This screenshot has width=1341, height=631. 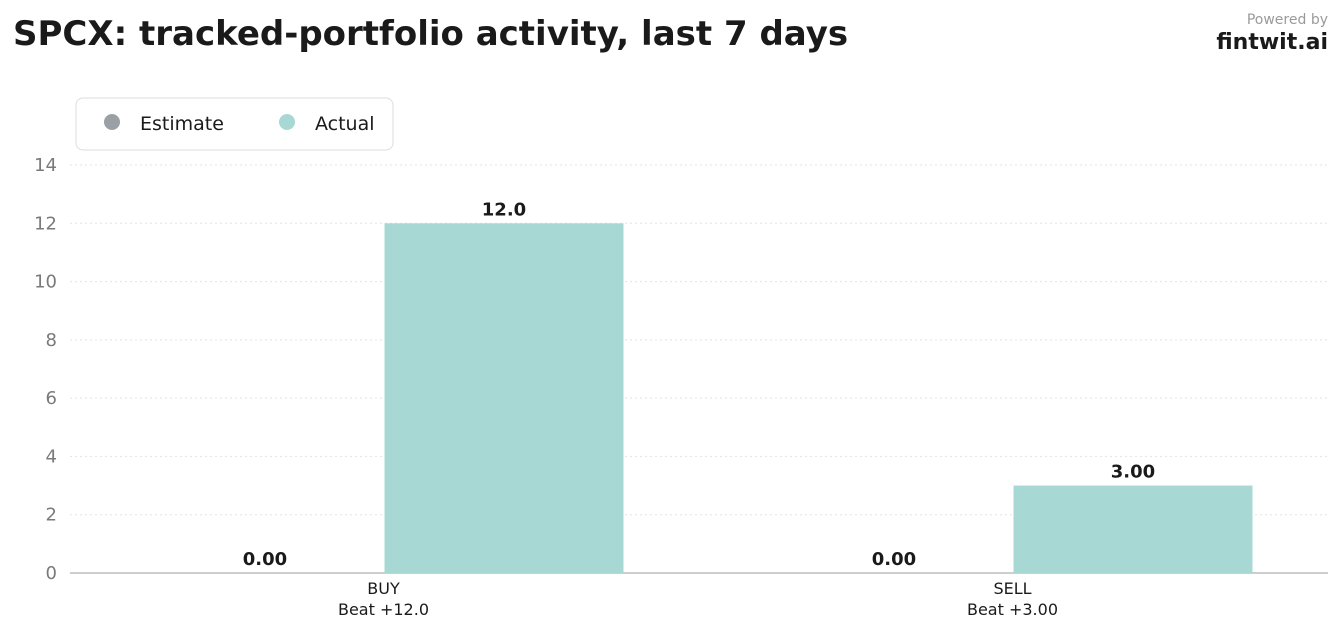 I want to click on legend-marker-actual, so click(x=287, y=122).